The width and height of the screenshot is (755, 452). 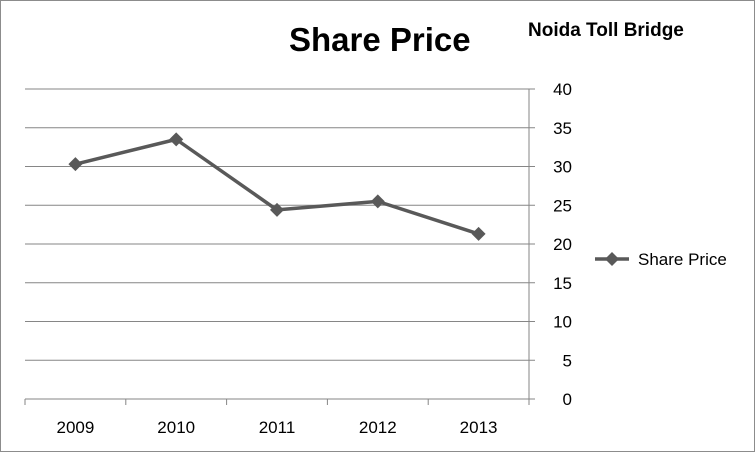 What do you see at coordinates (562, 128) in the screenshot?
I see `y-tick-label: 35` at bounding box center [562, 128].